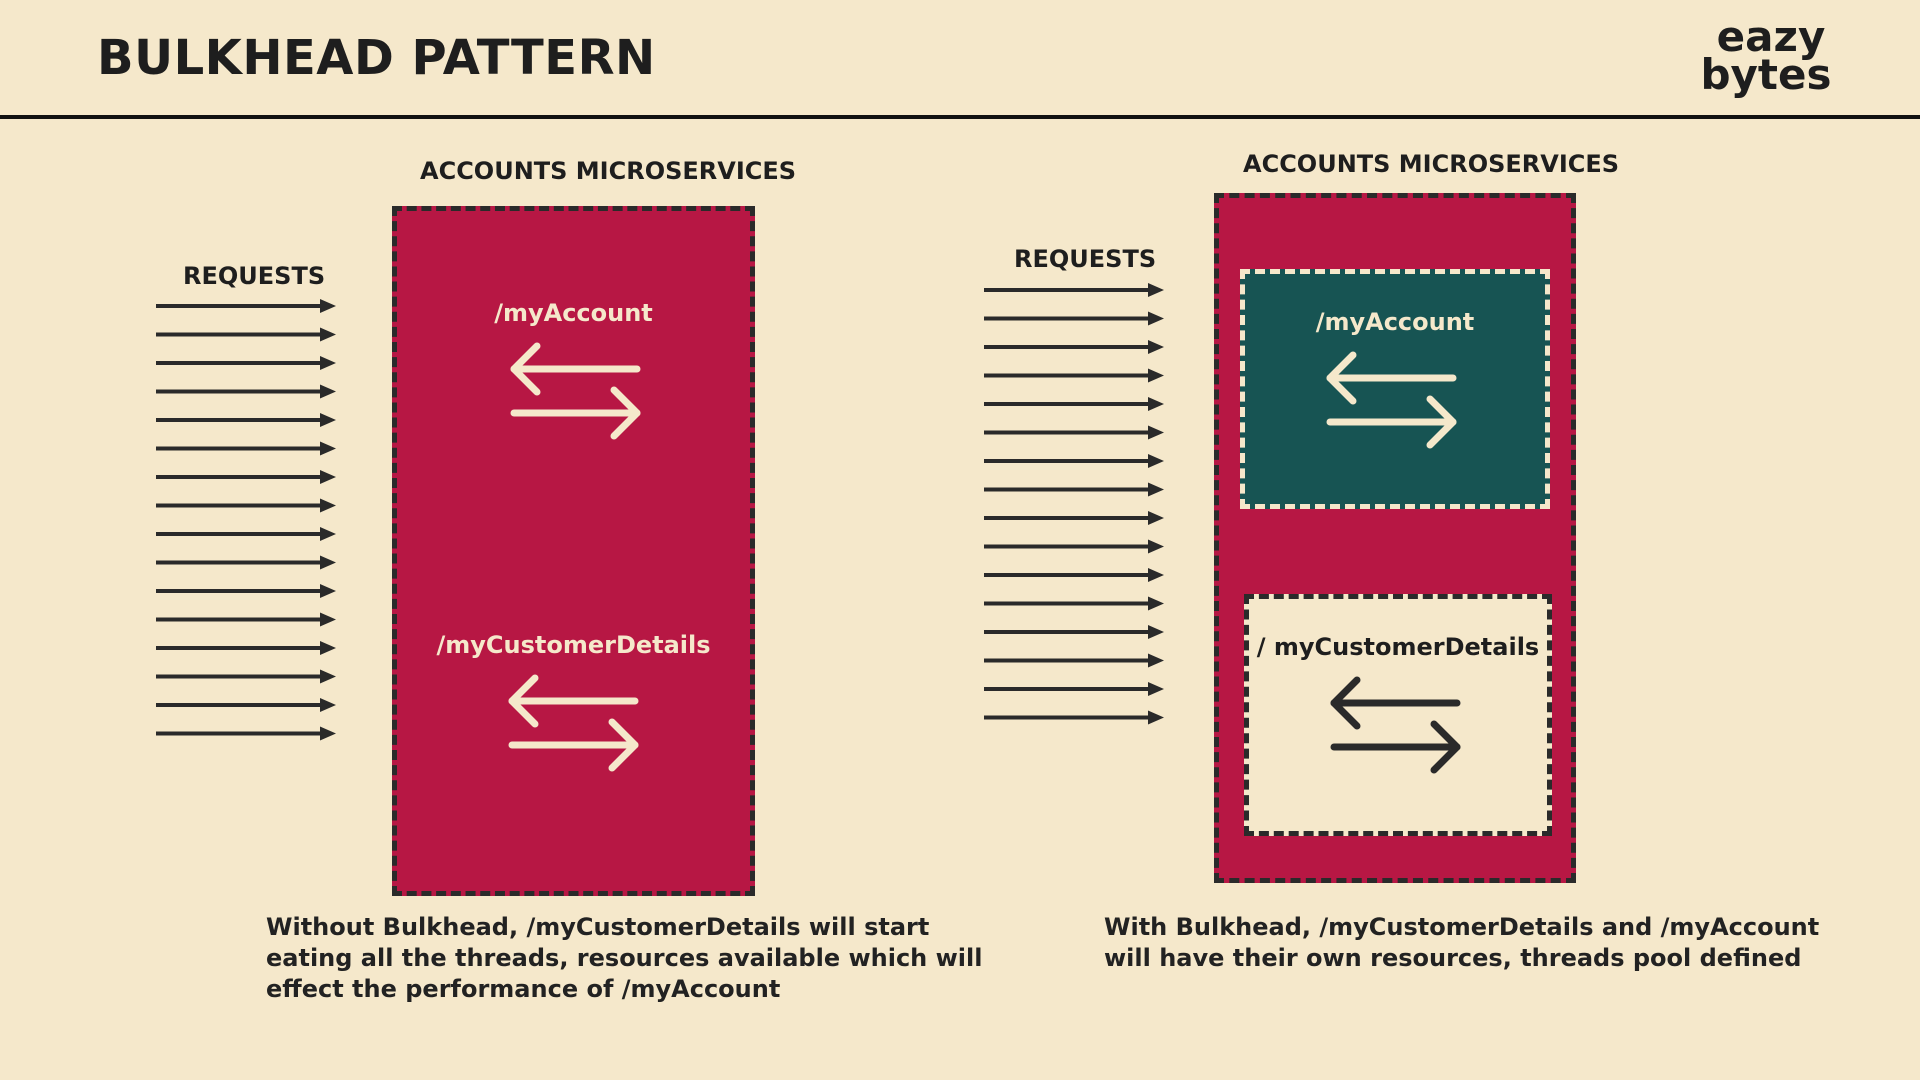  What do you see at coordinates (960, 117) in the screenshot?
I see `header-divider` at bounding box center [960, 117].